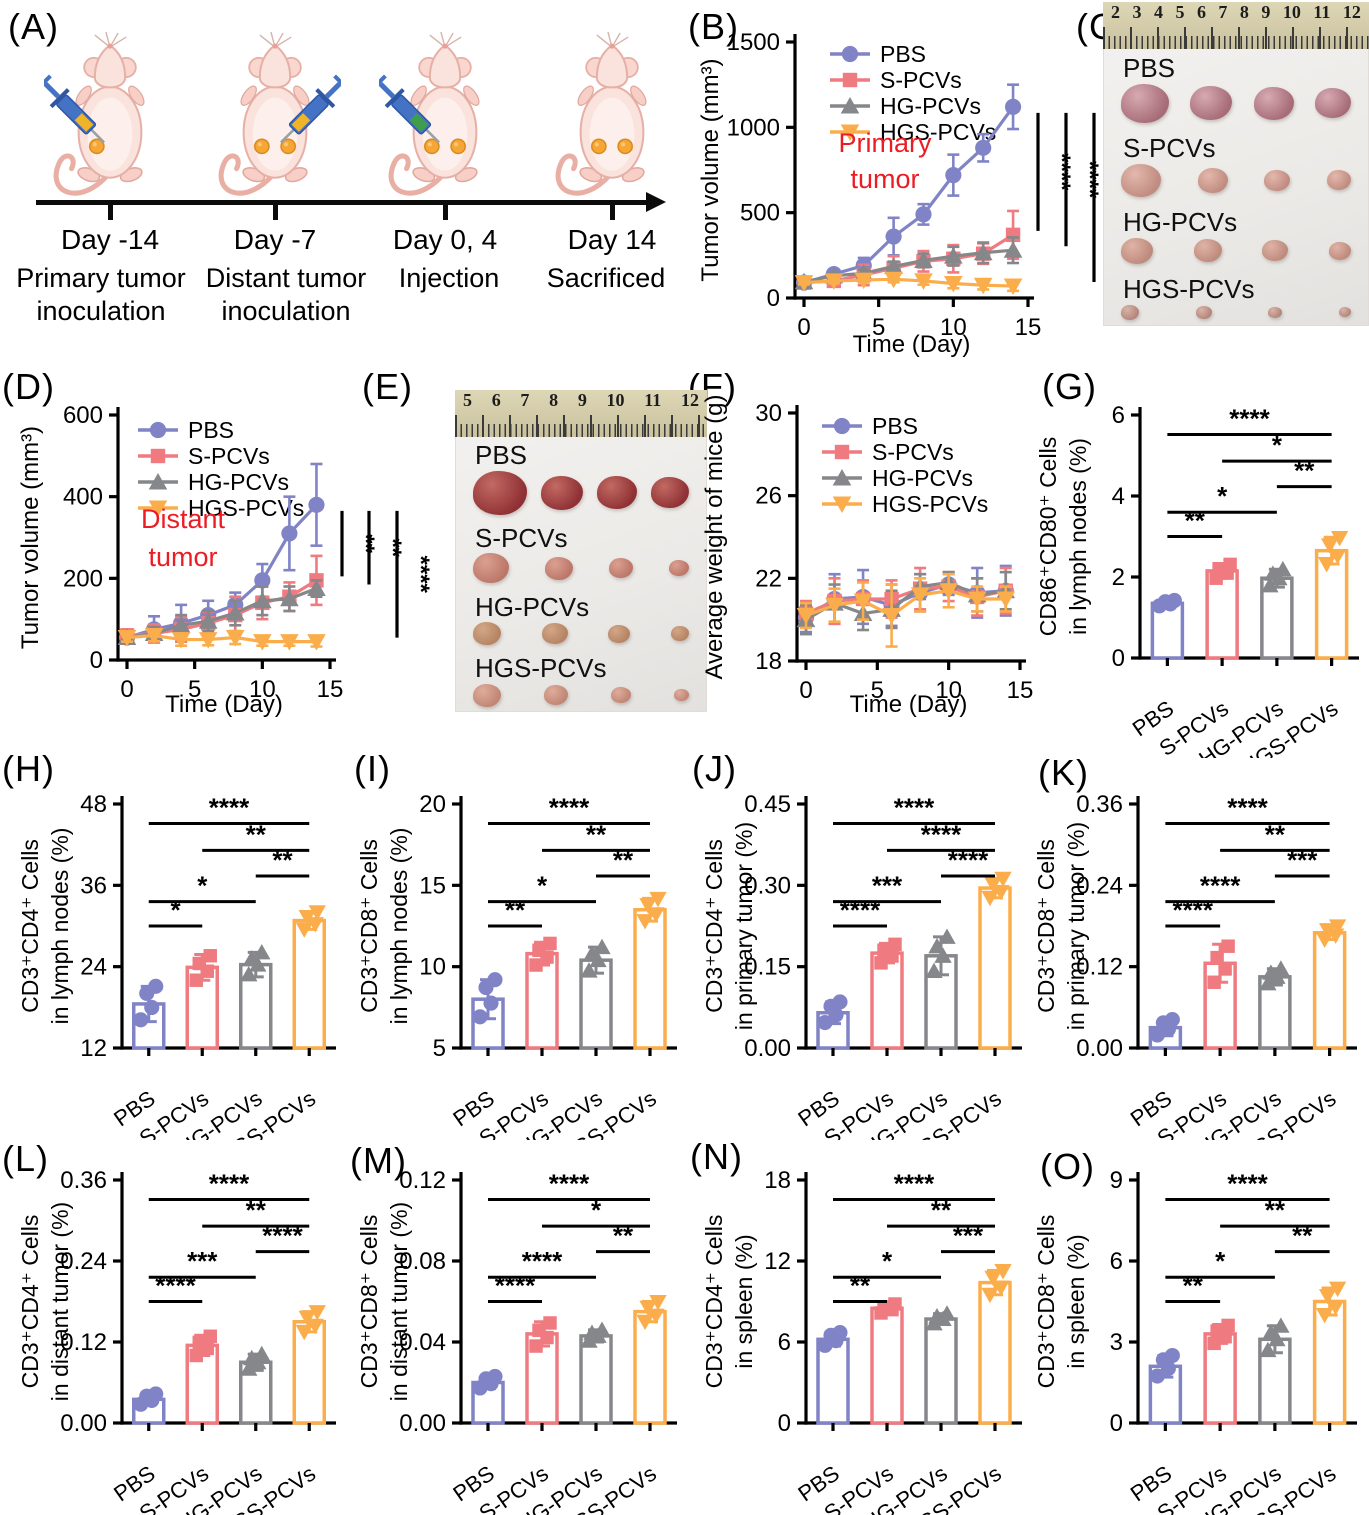 The image size is (1369, 1515). What do you see at coordinates (768, 496) in the screenshot?
I see `y-tick-label: 26` at bounding box center [768, 496].